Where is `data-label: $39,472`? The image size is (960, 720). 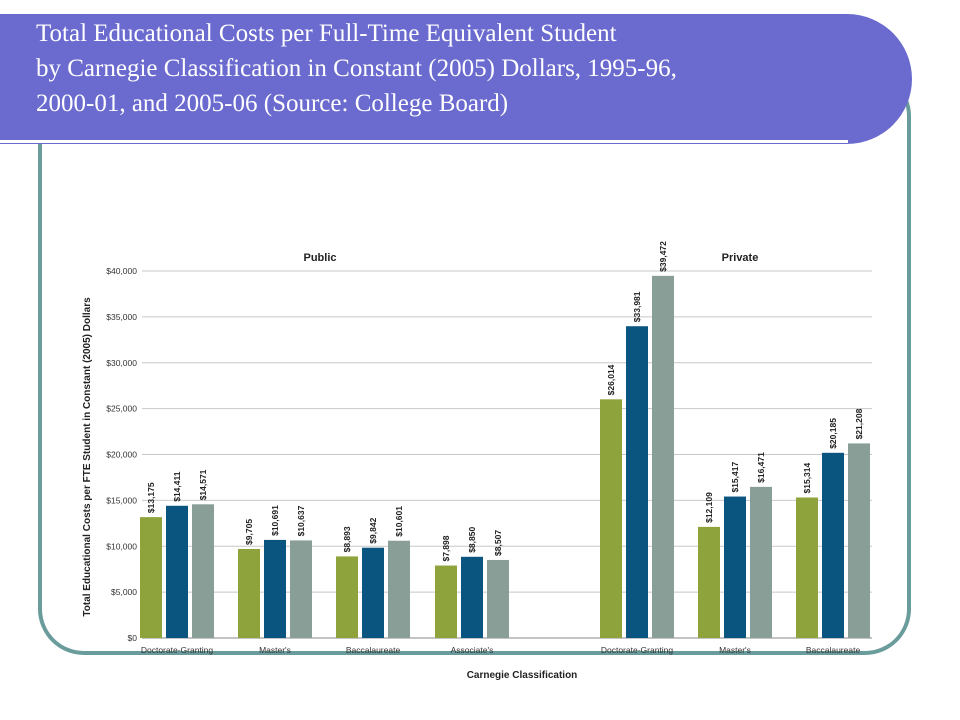 data-label: $39,472 is located at coordinates (663, 256).